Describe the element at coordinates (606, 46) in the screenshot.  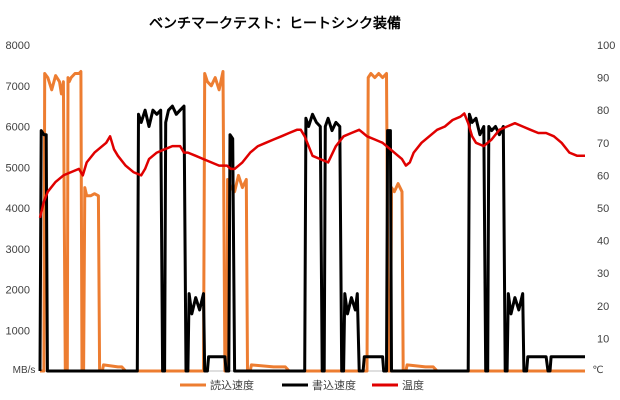
I see `right-tick-label: 100` at that location.